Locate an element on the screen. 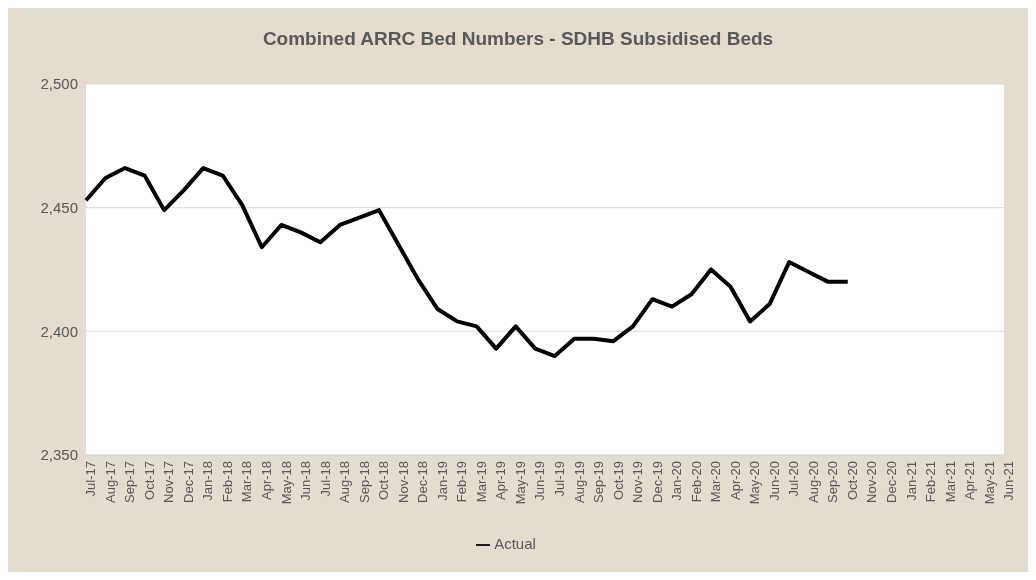 The width and height of the screenshot is (1036, 580). x-tick-label: May-18 is located at coordinates (286, 482).